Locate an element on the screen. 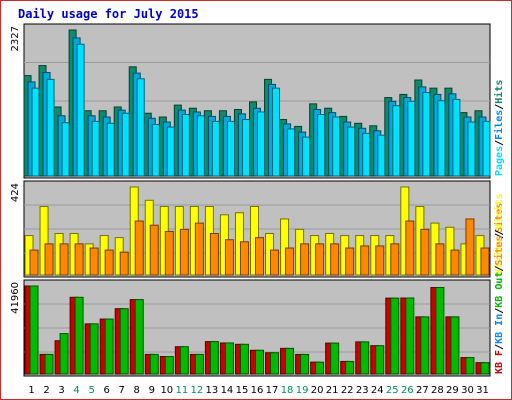 The height and width of the screenshot is (400, 512). x-tick-label-16: 16 is located at coordinates (257, 390).